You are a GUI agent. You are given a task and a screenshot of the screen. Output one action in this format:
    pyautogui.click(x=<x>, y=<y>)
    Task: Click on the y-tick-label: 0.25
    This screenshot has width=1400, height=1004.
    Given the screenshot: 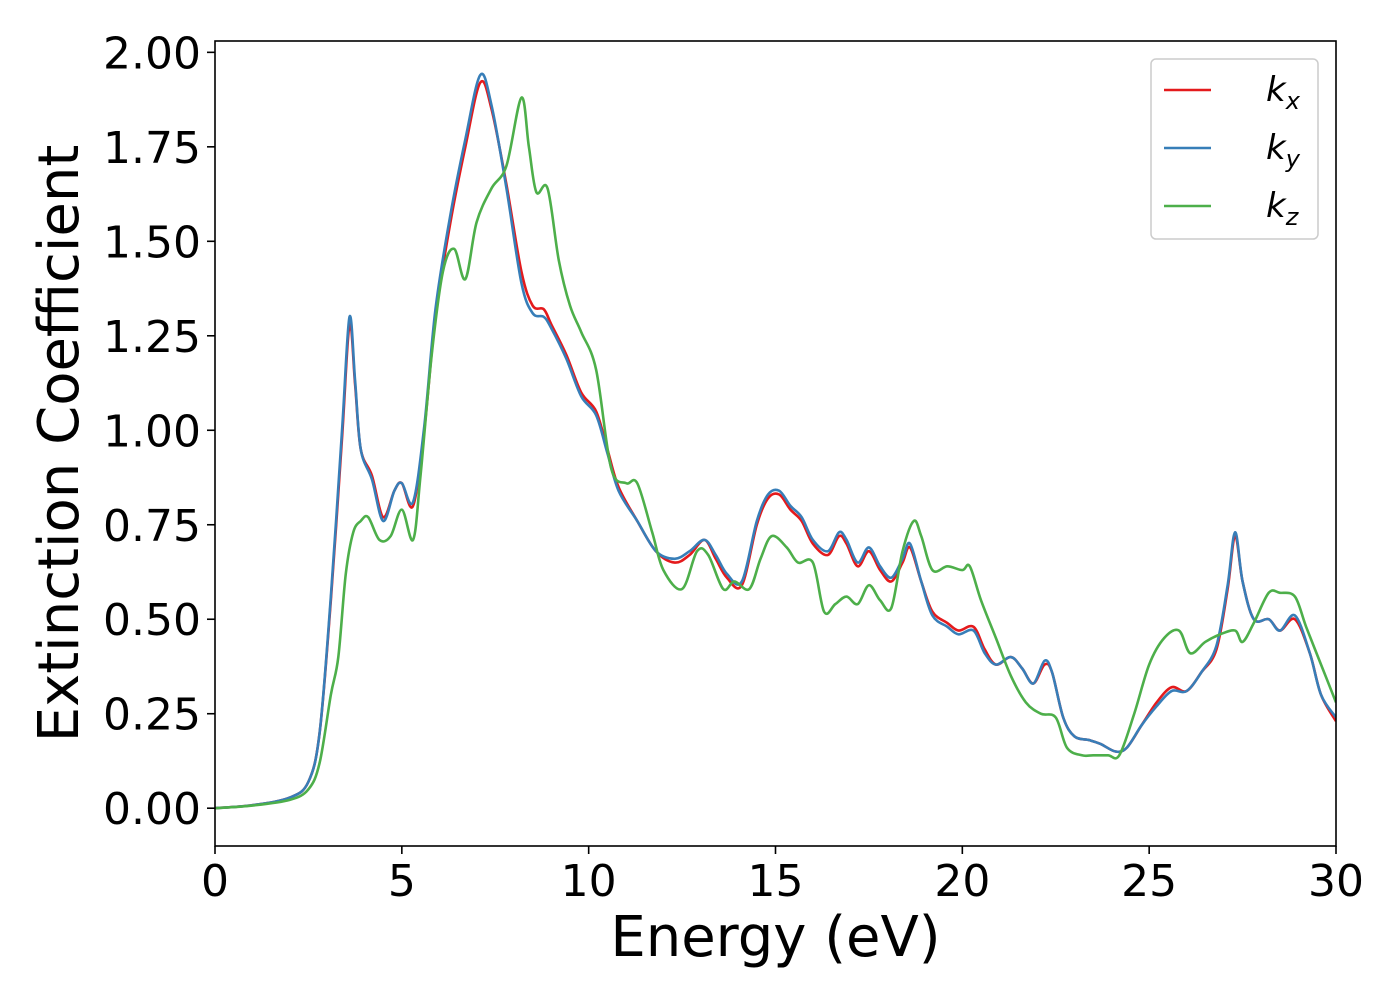 What is the action you would take?
    pyautogui.click(x=152, y=715)
    